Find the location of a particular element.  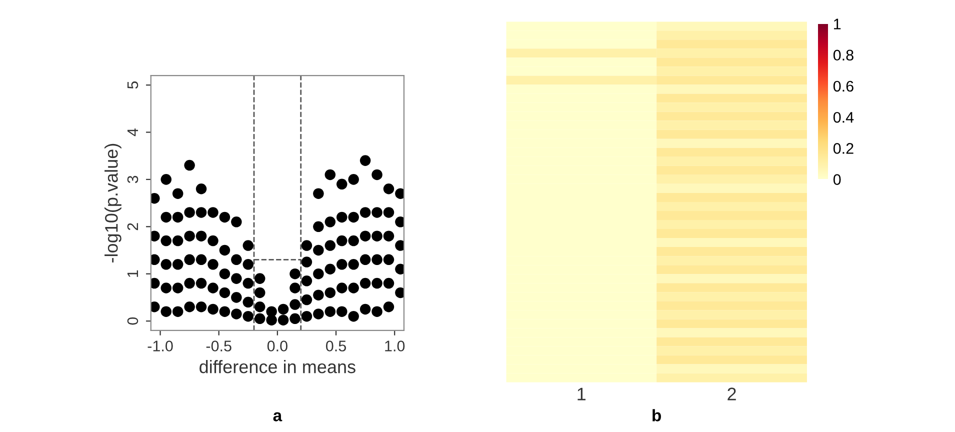

y-tick-label: 4 is located at coordinates (132, 132).